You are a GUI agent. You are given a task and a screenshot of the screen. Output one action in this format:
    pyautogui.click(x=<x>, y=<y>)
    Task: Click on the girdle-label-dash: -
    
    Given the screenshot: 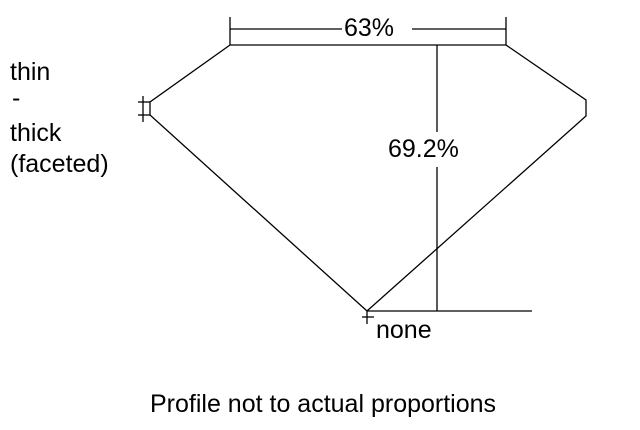 What is the action you would take?
    pyautogui.click(x=16, y=98)
    